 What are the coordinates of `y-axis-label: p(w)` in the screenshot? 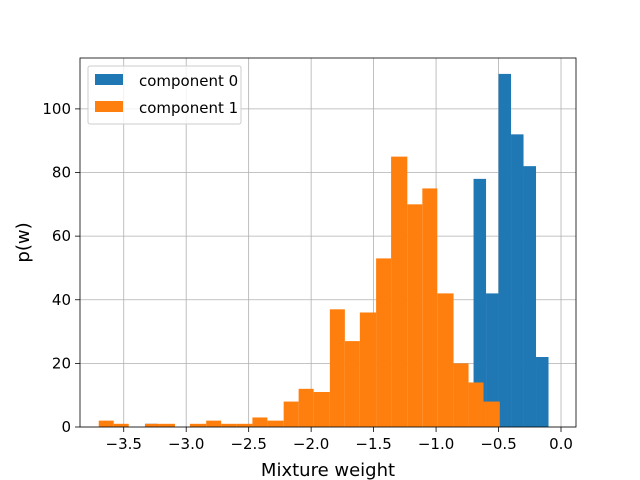 It's located at (23, 242).